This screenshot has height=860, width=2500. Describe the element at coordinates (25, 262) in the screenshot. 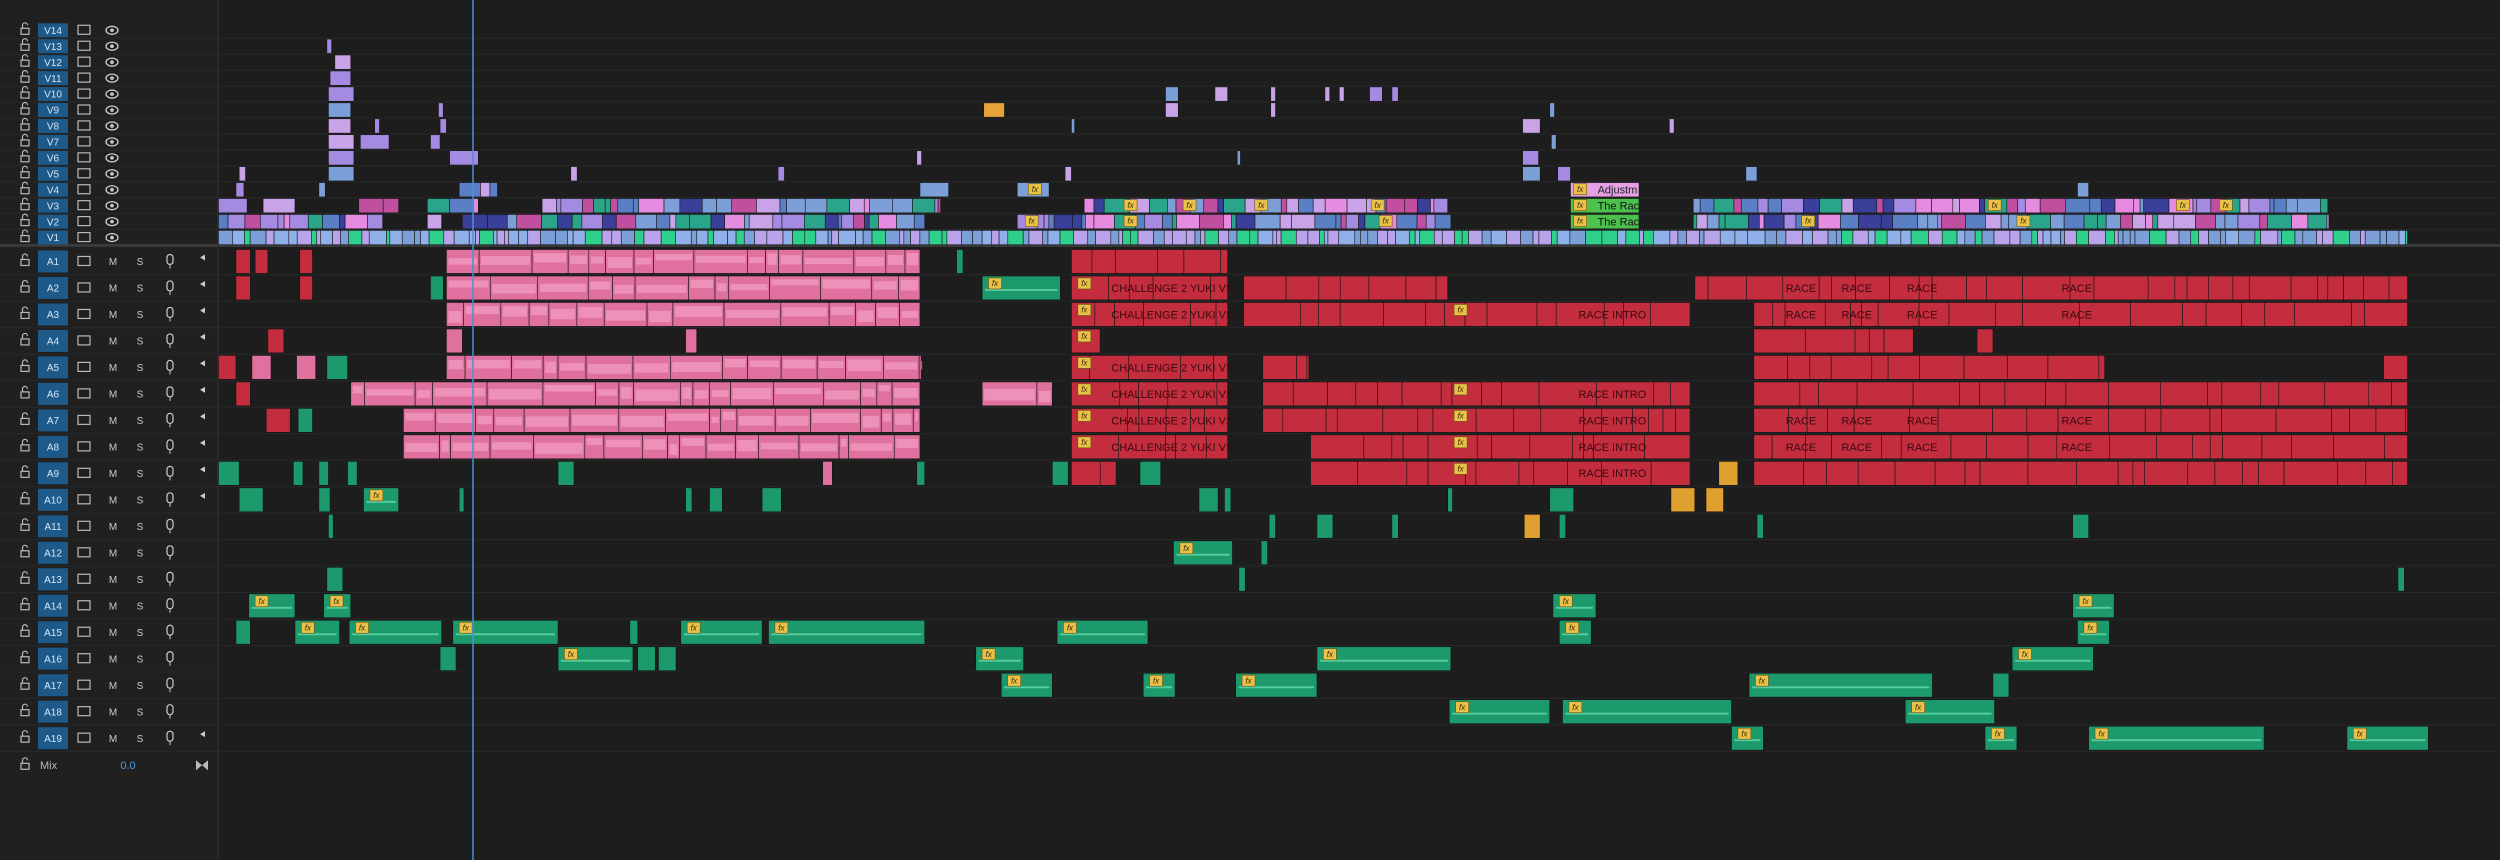

I see `lock-icon` at that location.